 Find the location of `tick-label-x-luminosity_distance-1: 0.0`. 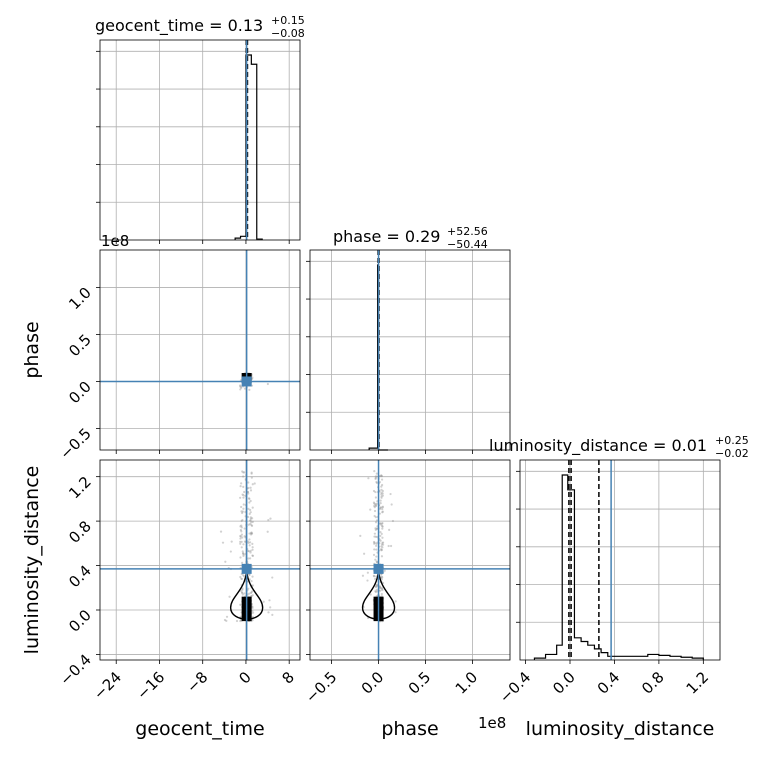

tick-label-x-luminosity_distance-1: 0.0 is located at coordinates (564, 683).